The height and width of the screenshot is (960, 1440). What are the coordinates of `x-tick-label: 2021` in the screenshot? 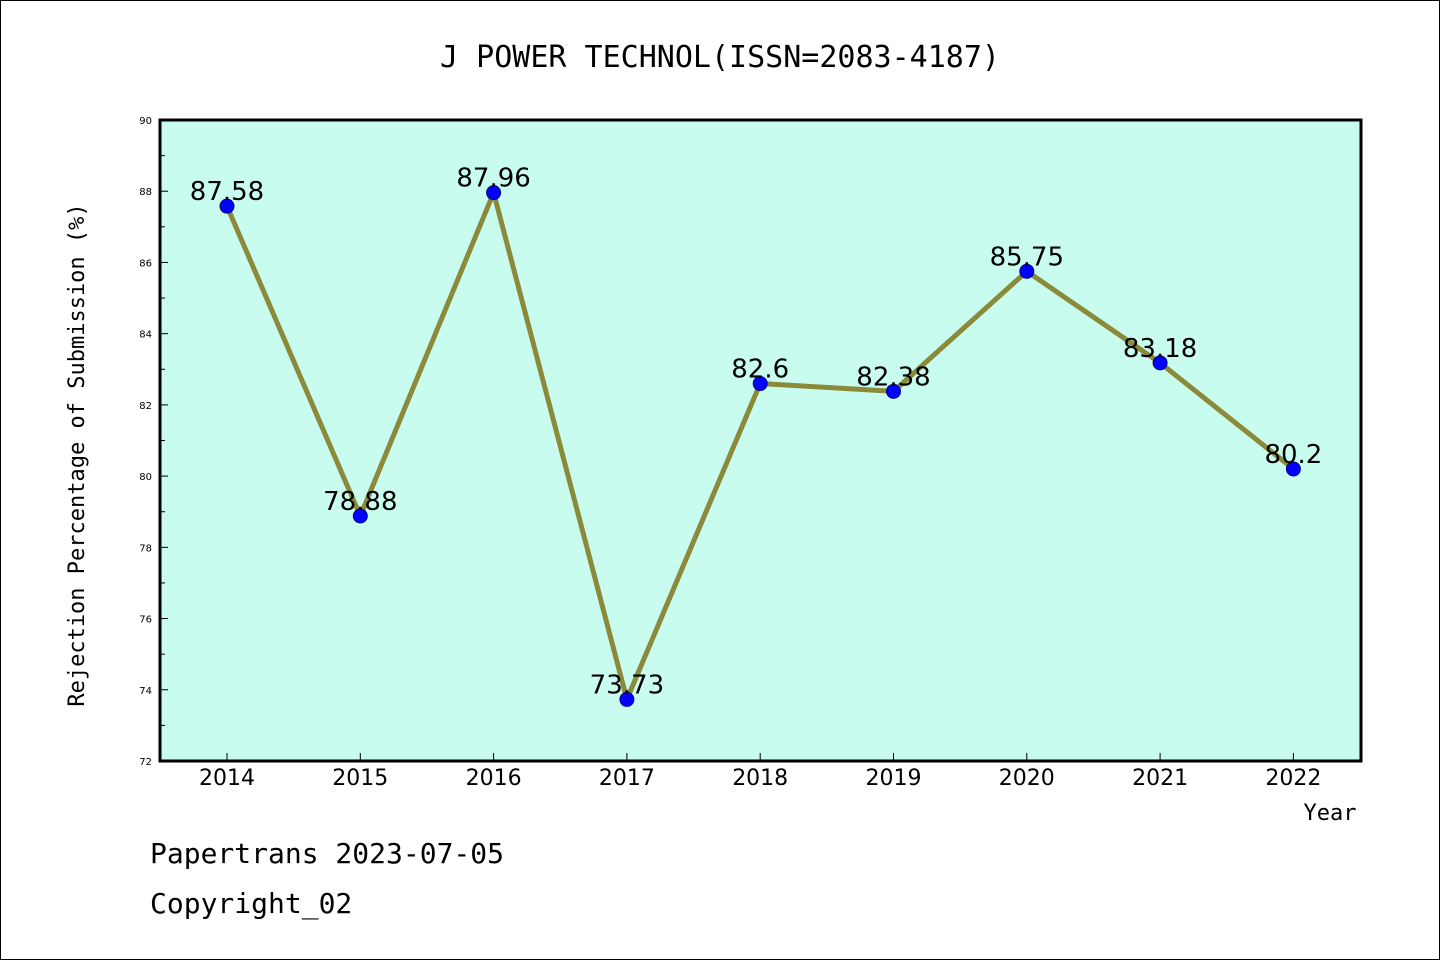 It's located at (1160, 778).